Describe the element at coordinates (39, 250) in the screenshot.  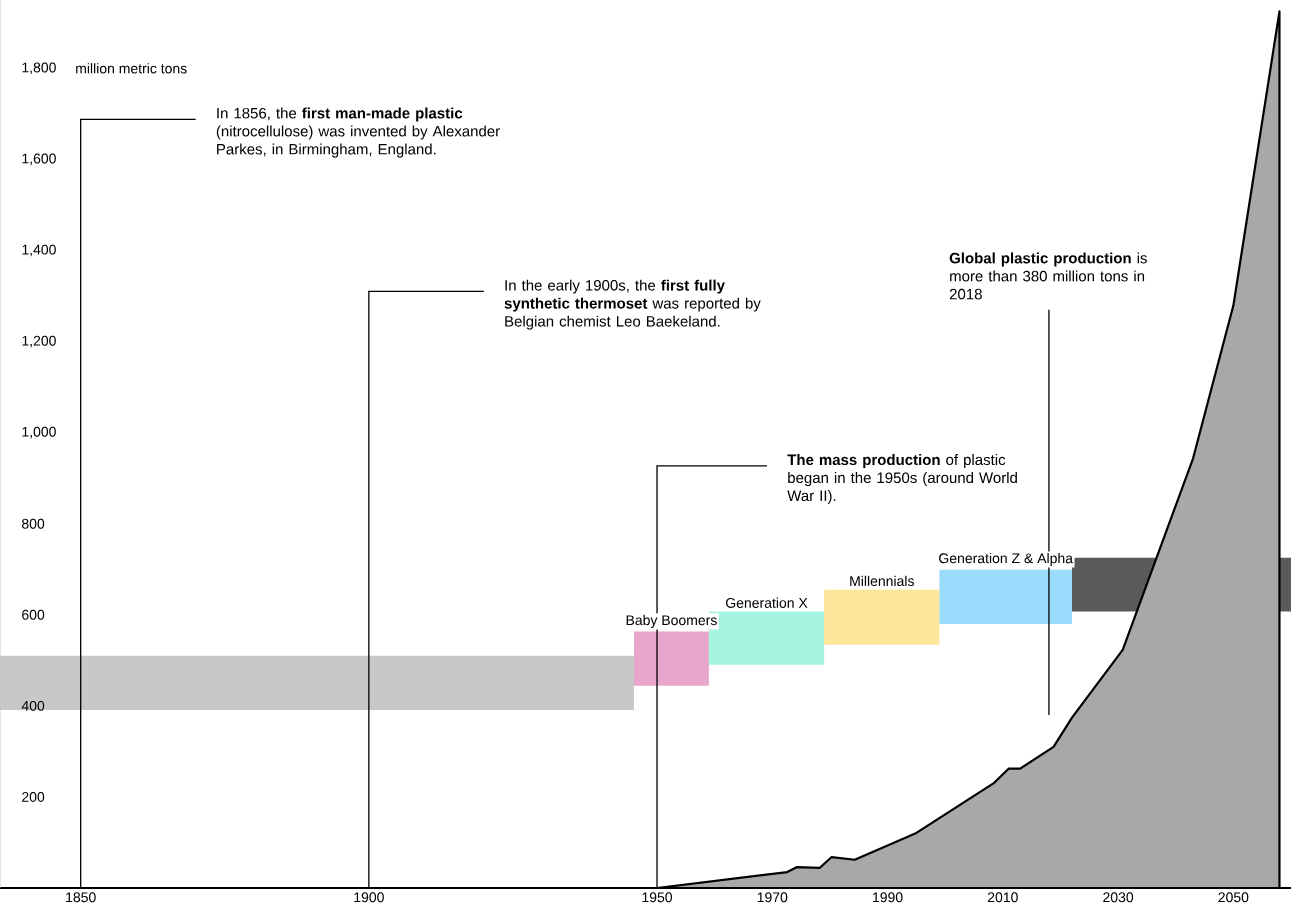
I see `y-tick-label: 1,400` at that location.